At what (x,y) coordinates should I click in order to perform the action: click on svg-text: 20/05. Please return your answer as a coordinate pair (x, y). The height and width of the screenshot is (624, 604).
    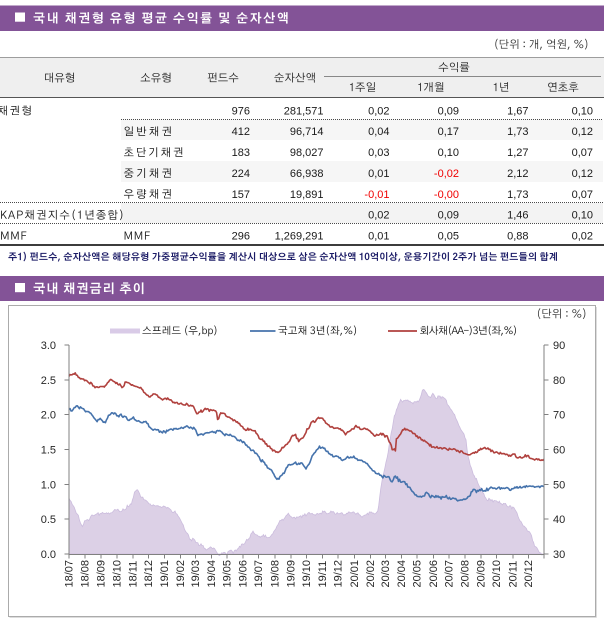
    Looking at the image, I should click on (418, 574).